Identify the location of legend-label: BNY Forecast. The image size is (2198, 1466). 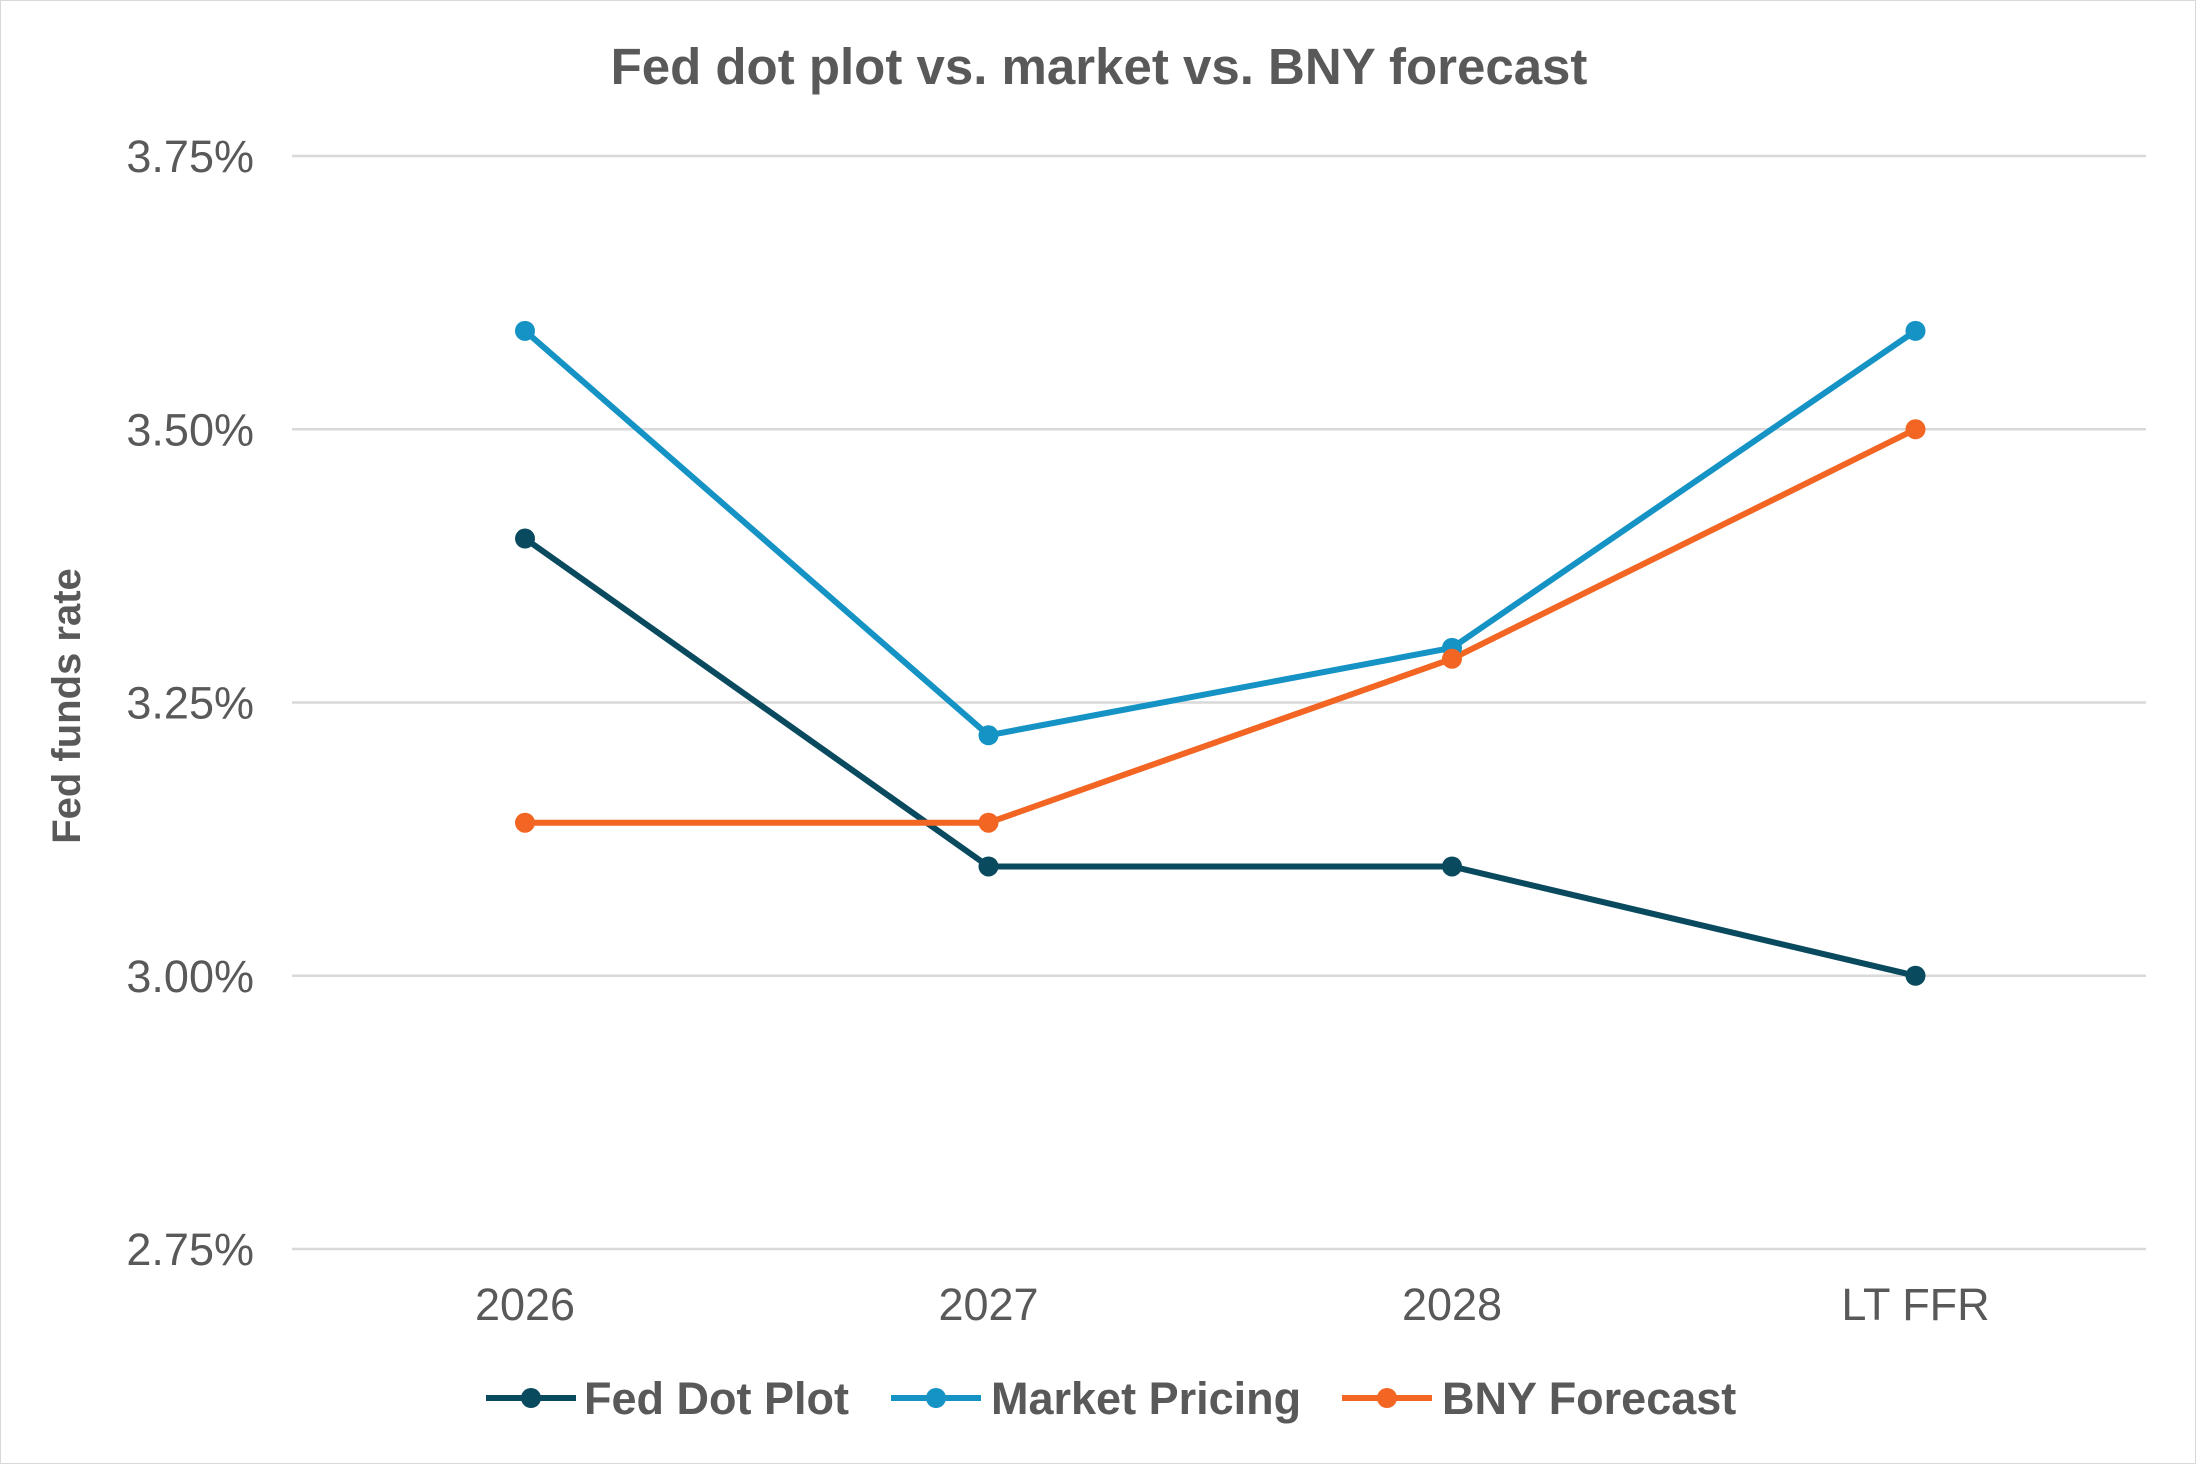
(1589, 1398).